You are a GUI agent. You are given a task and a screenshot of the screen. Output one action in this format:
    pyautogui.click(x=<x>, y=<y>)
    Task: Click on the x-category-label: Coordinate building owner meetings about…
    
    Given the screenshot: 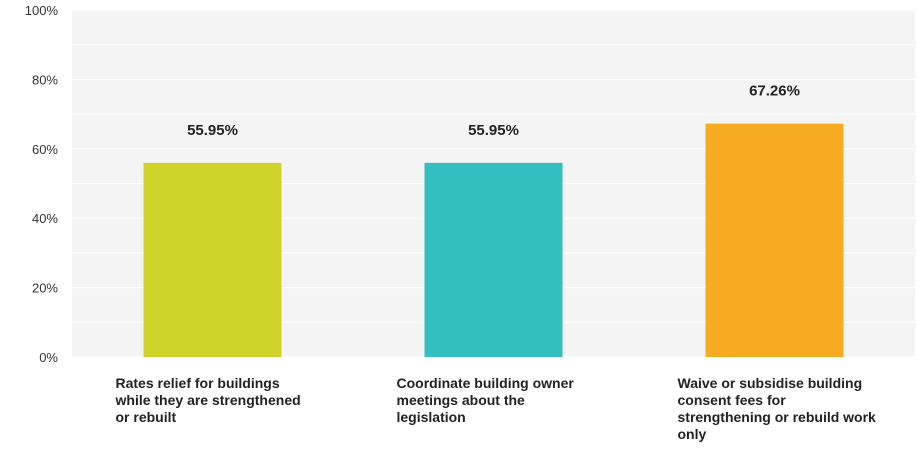 What is the action you would take?
    pyautogui.click(x=485, y=400)
    